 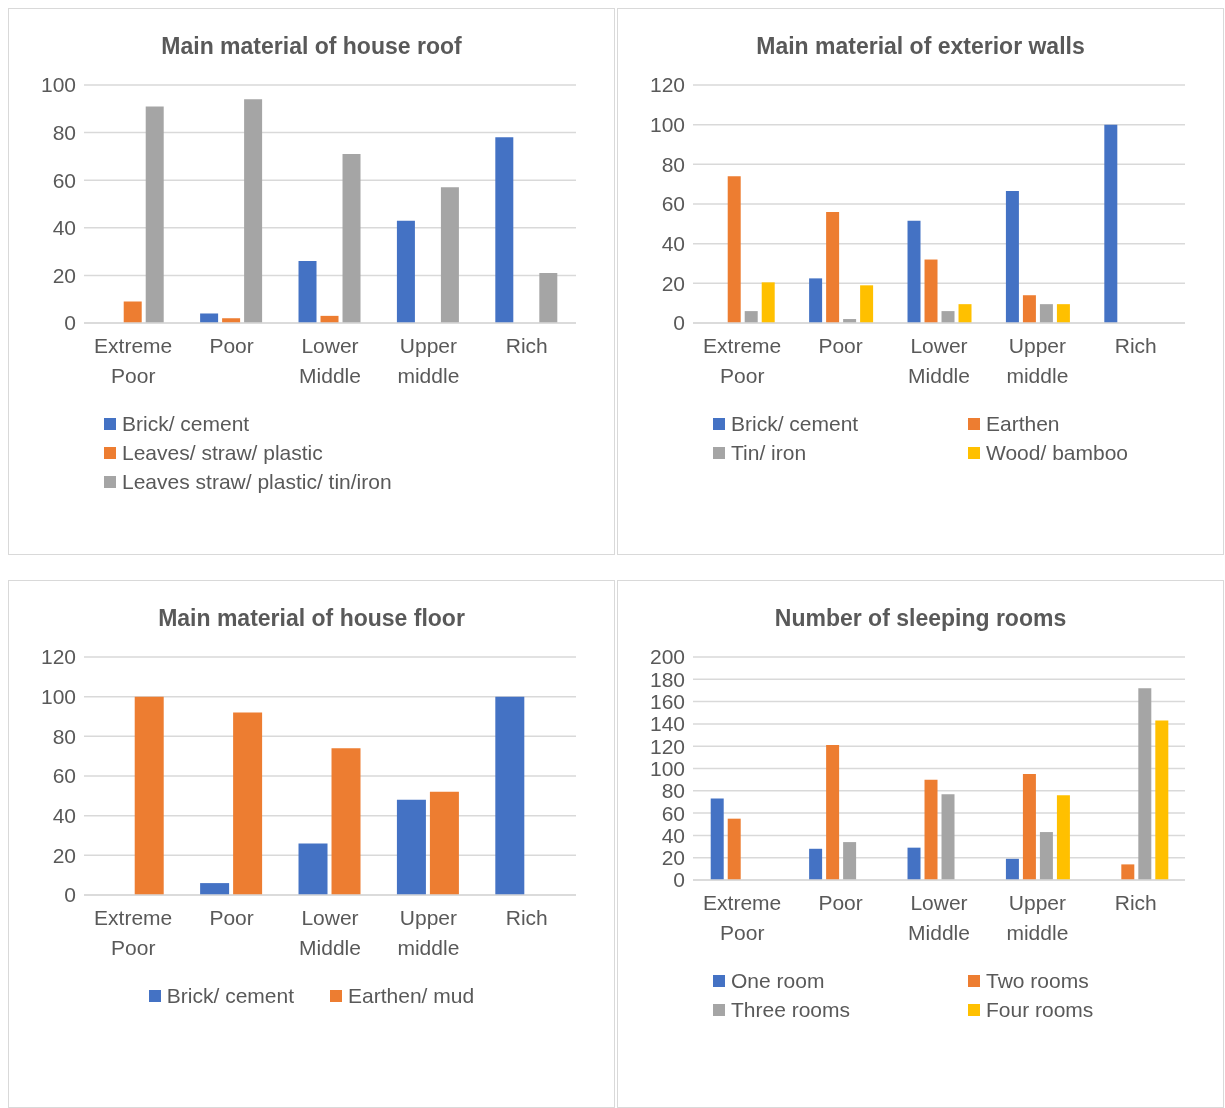 I want to click on legend-label: Wood/ bamboo, so click(x=1057, y=453).